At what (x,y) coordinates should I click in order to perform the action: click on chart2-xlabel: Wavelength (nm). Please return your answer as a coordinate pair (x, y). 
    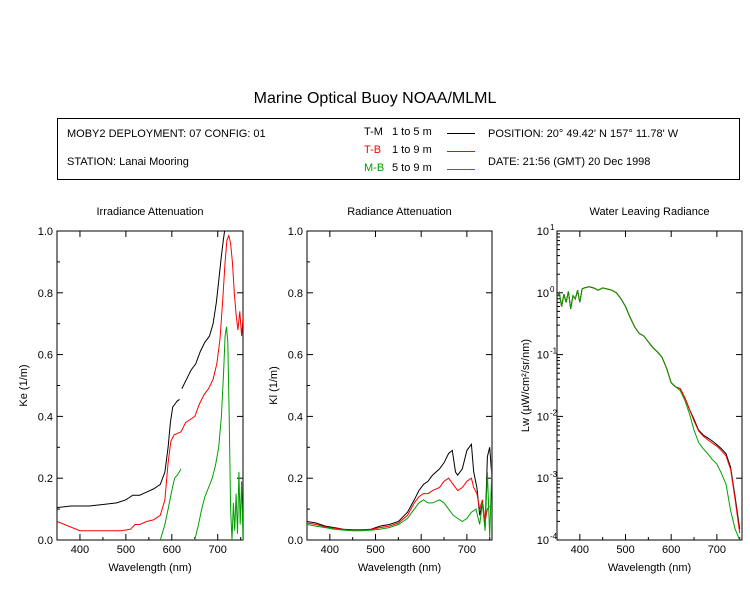
    Looking at the image, I should click on (399, 568).